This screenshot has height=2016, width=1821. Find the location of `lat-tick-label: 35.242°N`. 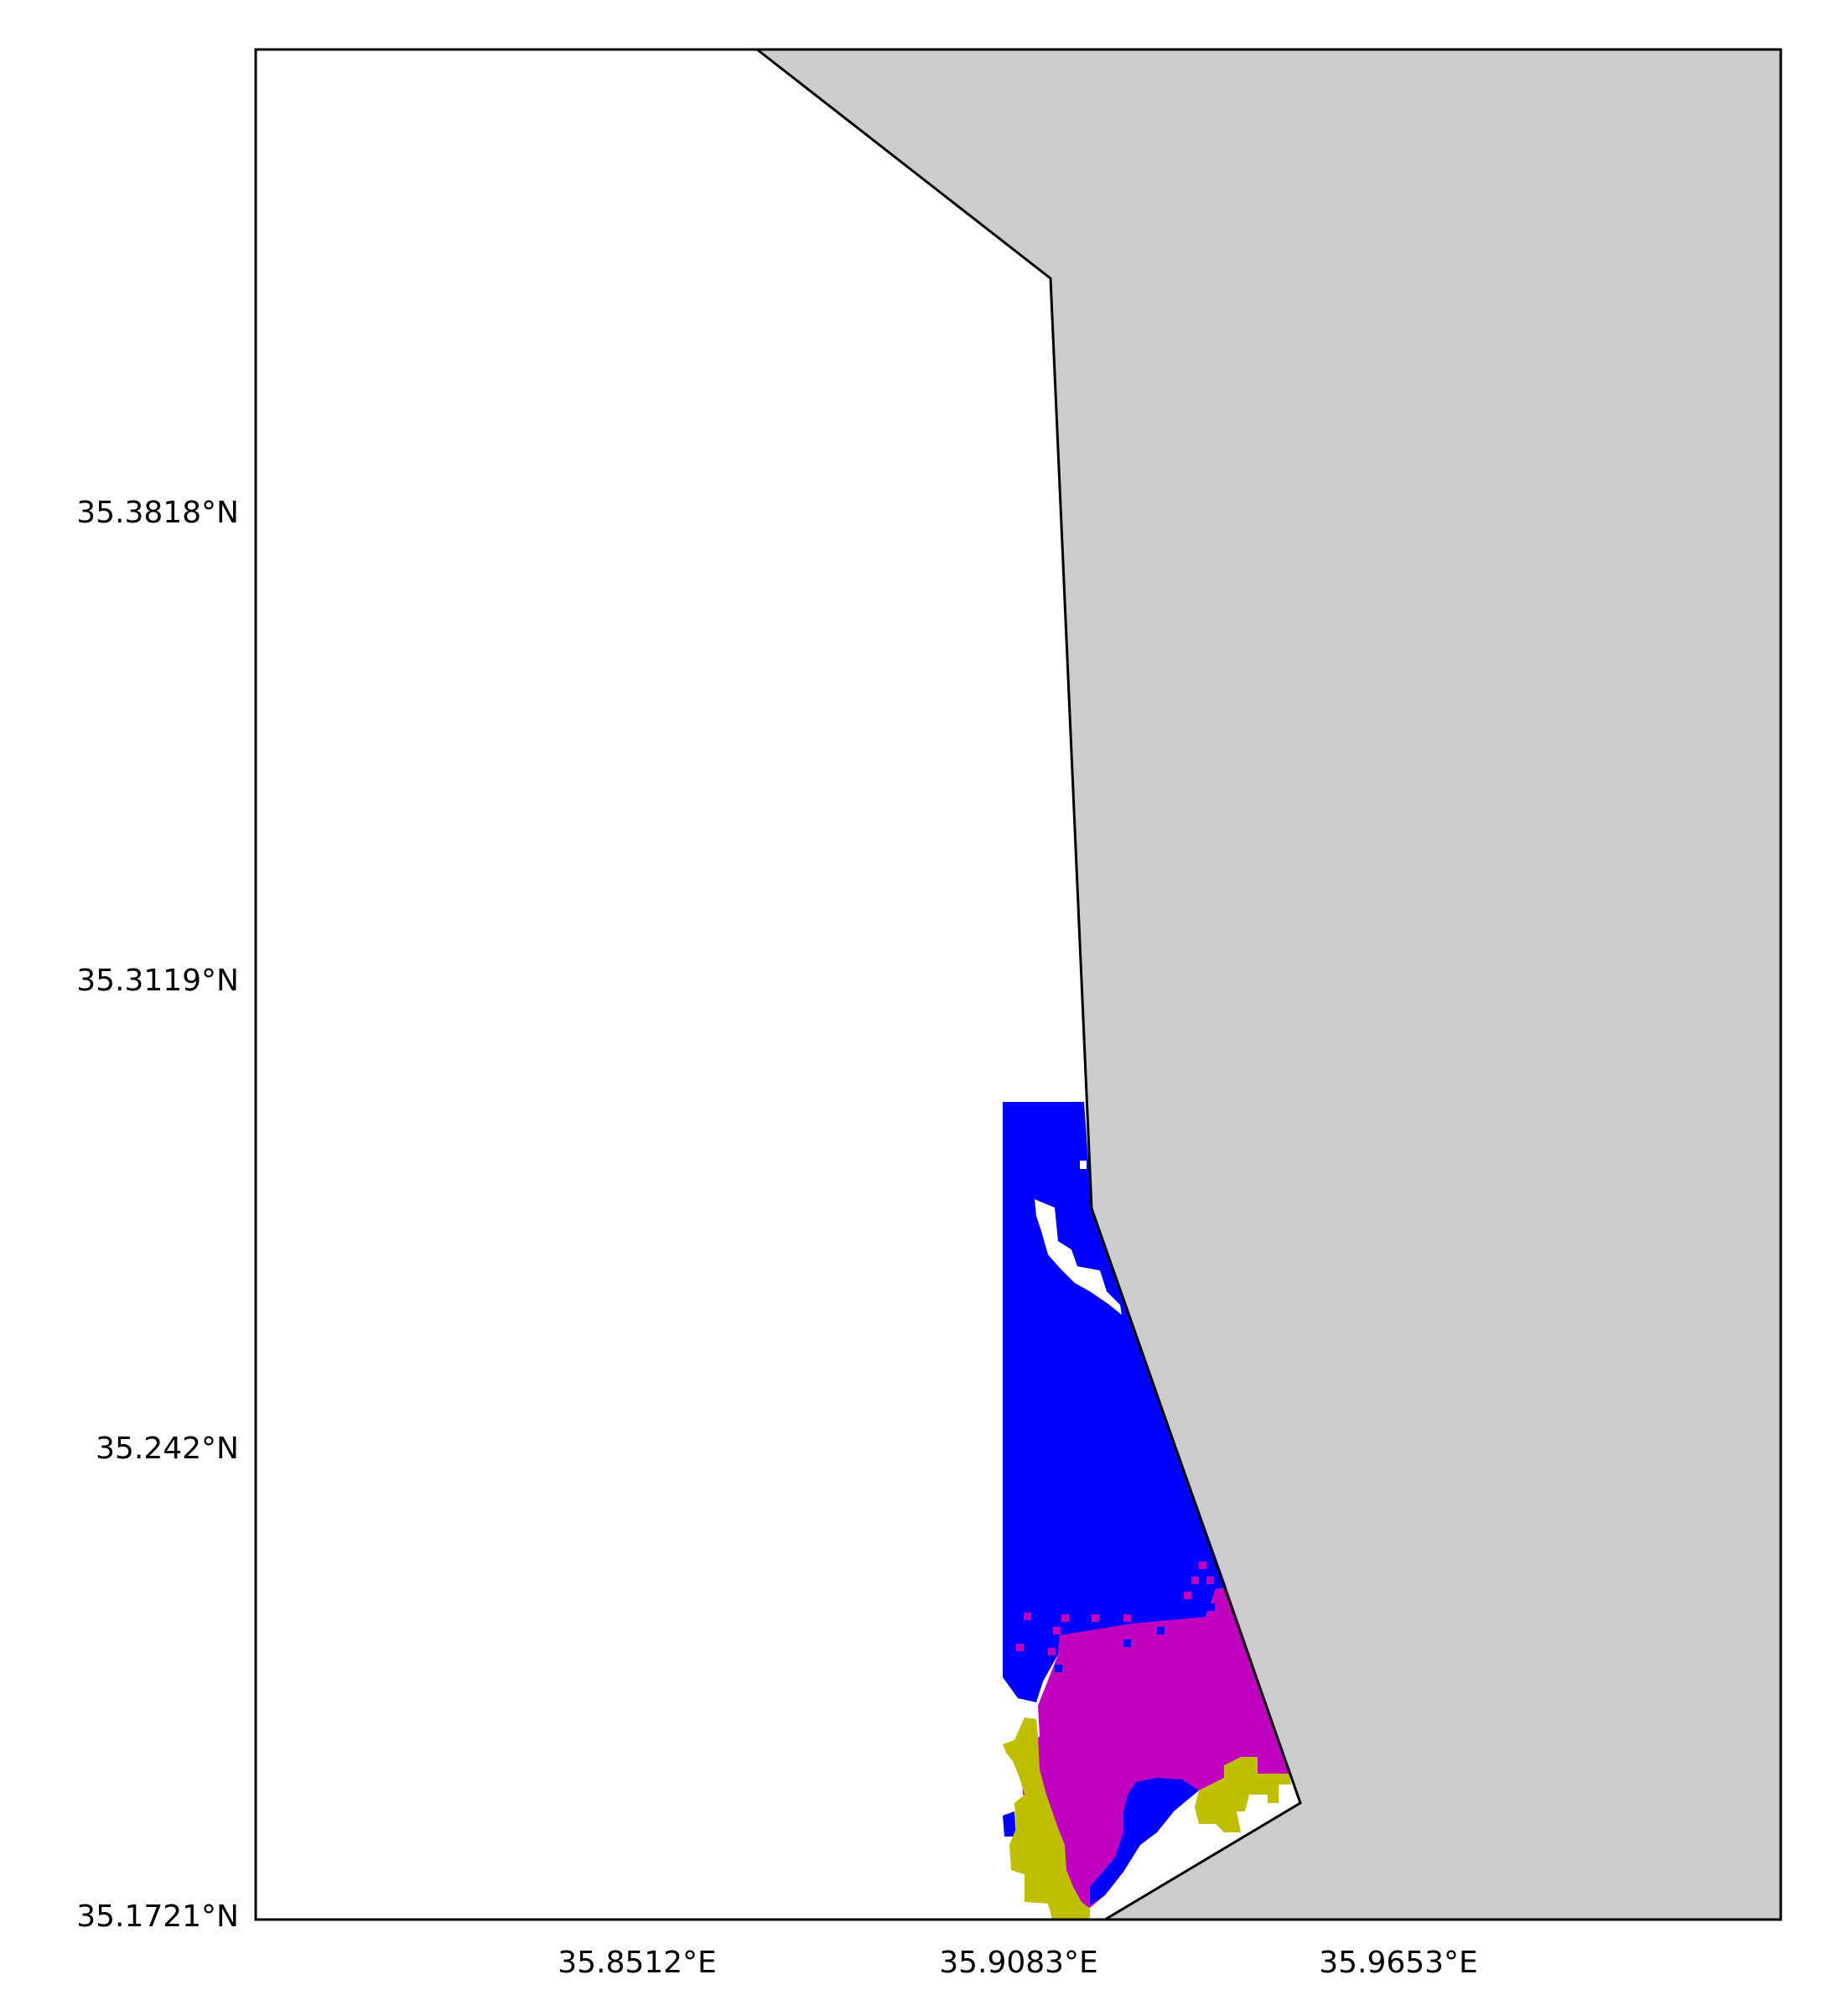

lat-tick-label: 35.242°N is located at coordinates (167, 1448).